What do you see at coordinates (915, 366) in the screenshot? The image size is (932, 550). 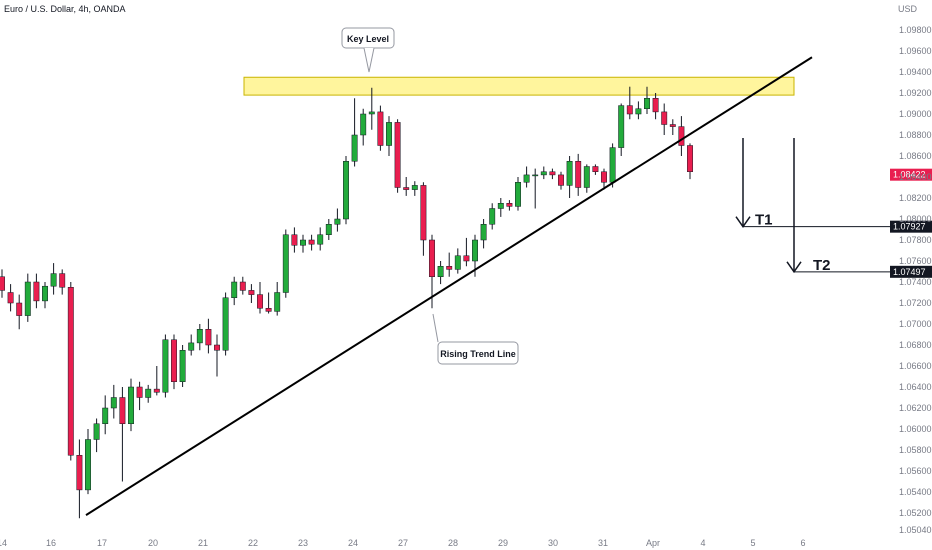 I see `price-tick-label: 1.06600` at bounding box center [915, 366].